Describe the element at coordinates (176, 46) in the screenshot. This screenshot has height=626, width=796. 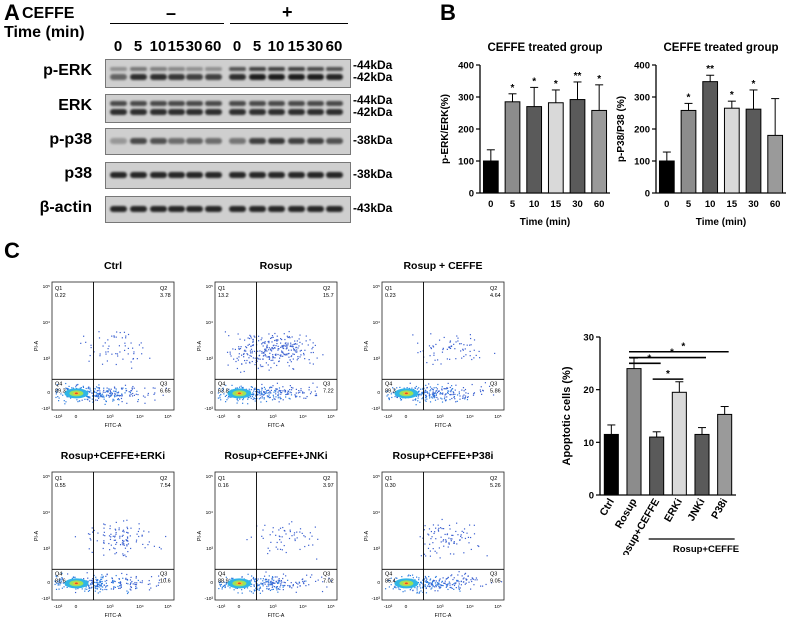
I see `time-point-label: 15` at that location.